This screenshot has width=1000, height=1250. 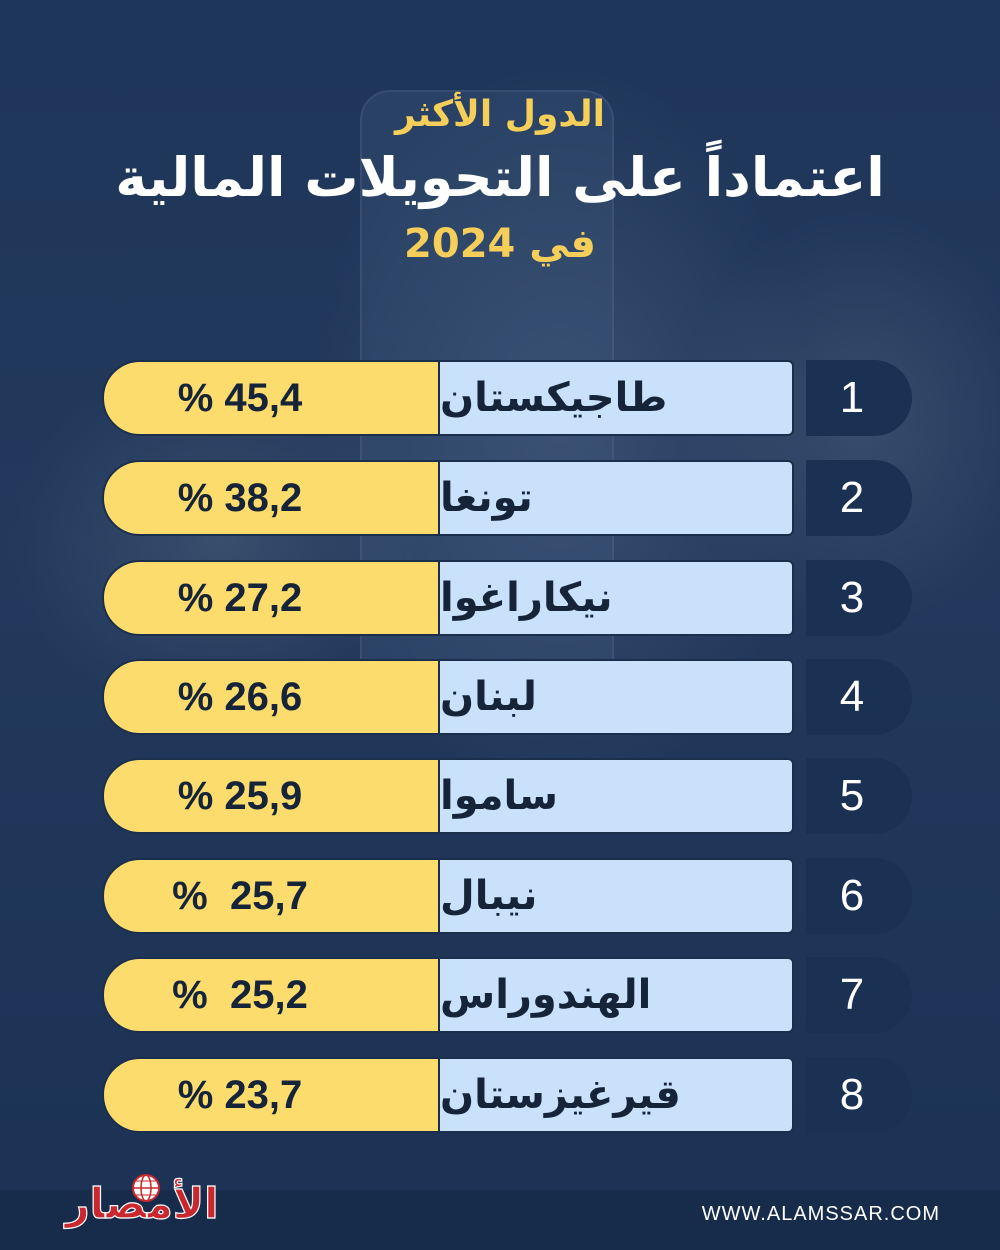 I want to click on rank-cell: 8, so click(x=859, y=1095).